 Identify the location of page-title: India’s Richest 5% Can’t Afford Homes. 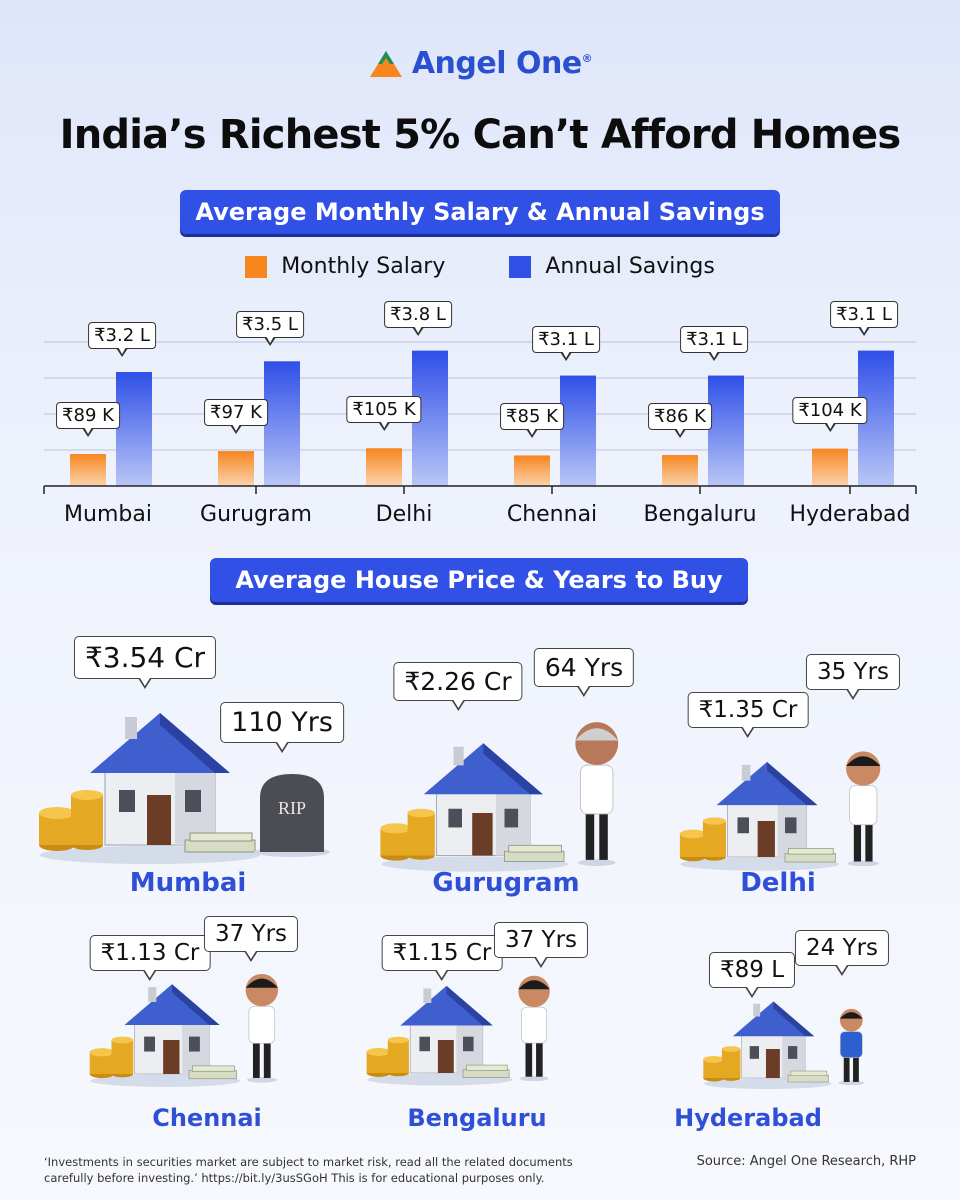
(480, 135).